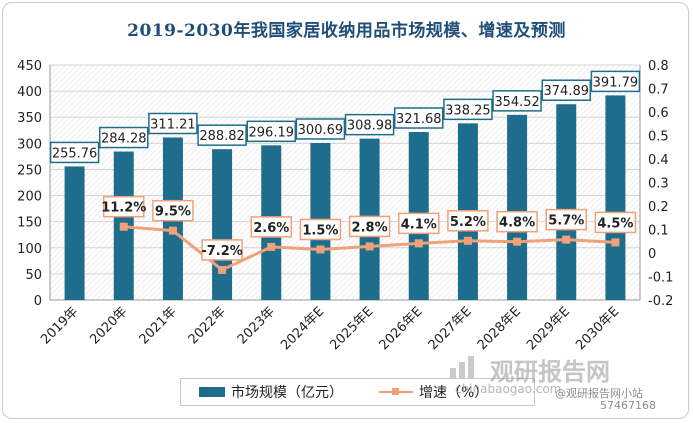  I want to click on bar-data-label: 284.28, so click(124, 139).